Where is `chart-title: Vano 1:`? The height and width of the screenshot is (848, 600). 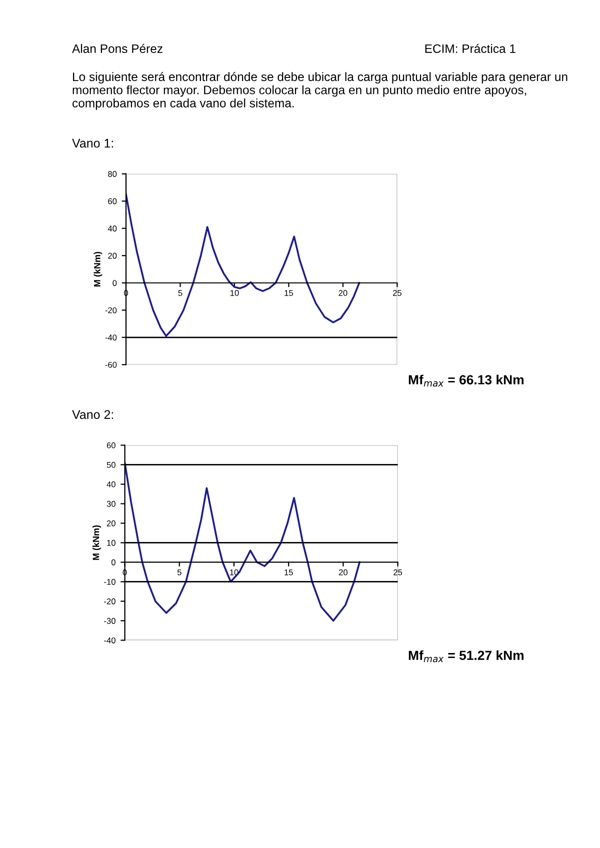 chart-title: Vano 1: is located at coordinates (93, 143).